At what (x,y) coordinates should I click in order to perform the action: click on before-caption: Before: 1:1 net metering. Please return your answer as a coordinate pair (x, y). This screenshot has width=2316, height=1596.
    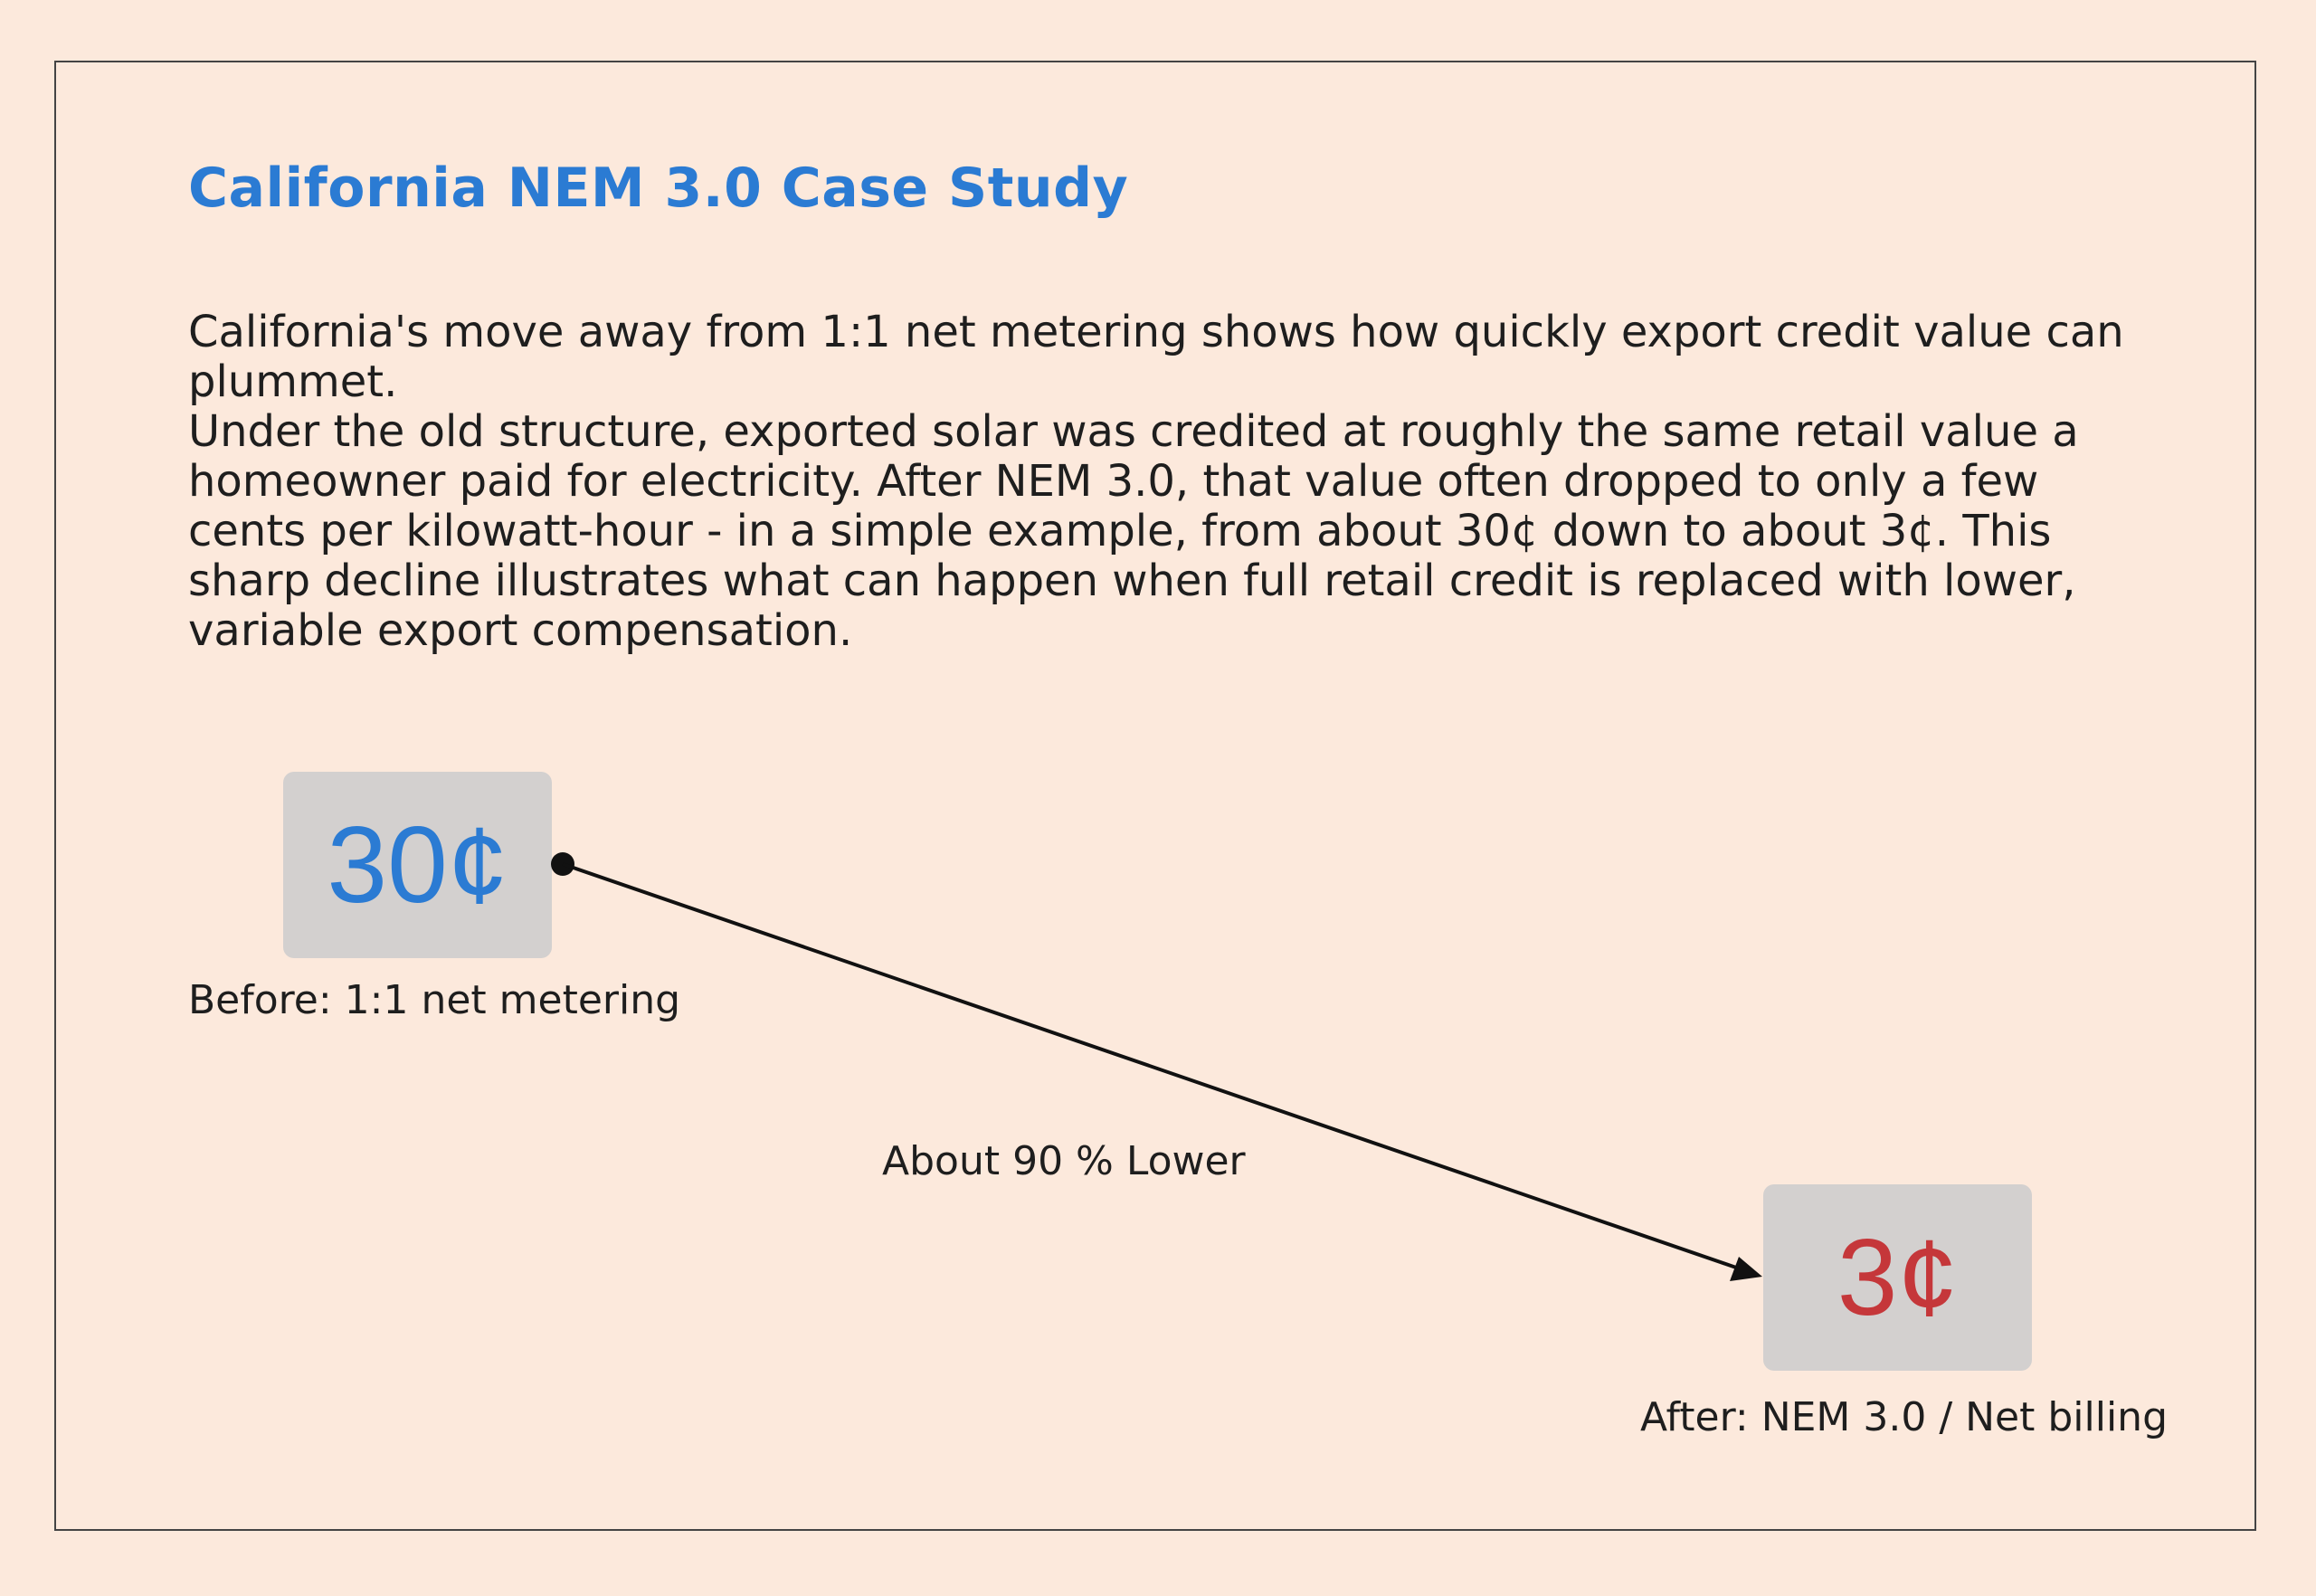
    Looking at the image, I should click on (434, 1000).